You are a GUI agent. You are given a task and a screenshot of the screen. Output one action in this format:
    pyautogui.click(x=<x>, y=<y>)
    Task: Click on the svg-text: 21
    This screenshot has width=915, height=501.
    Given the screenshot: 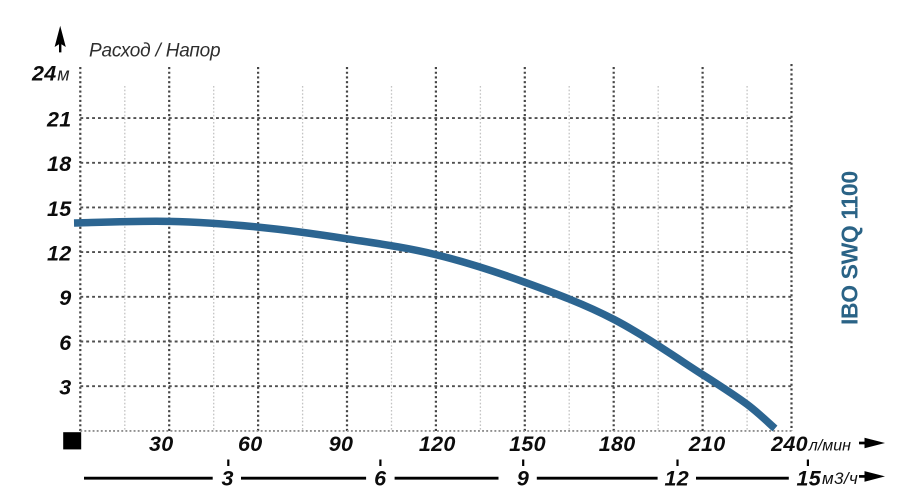 What is the action you would take?
    pyautogui.click(x=59, y=120)
    